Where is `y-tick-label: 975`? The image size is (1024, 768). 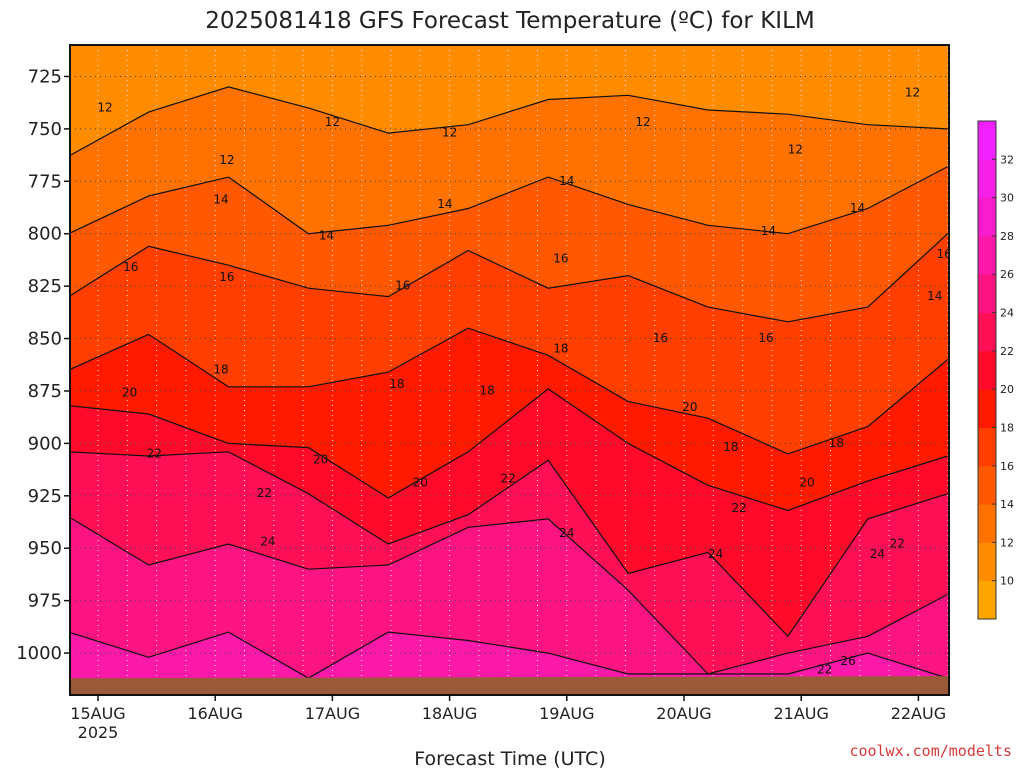 y-tick-label: 975 is located at coordinates (45, 601).